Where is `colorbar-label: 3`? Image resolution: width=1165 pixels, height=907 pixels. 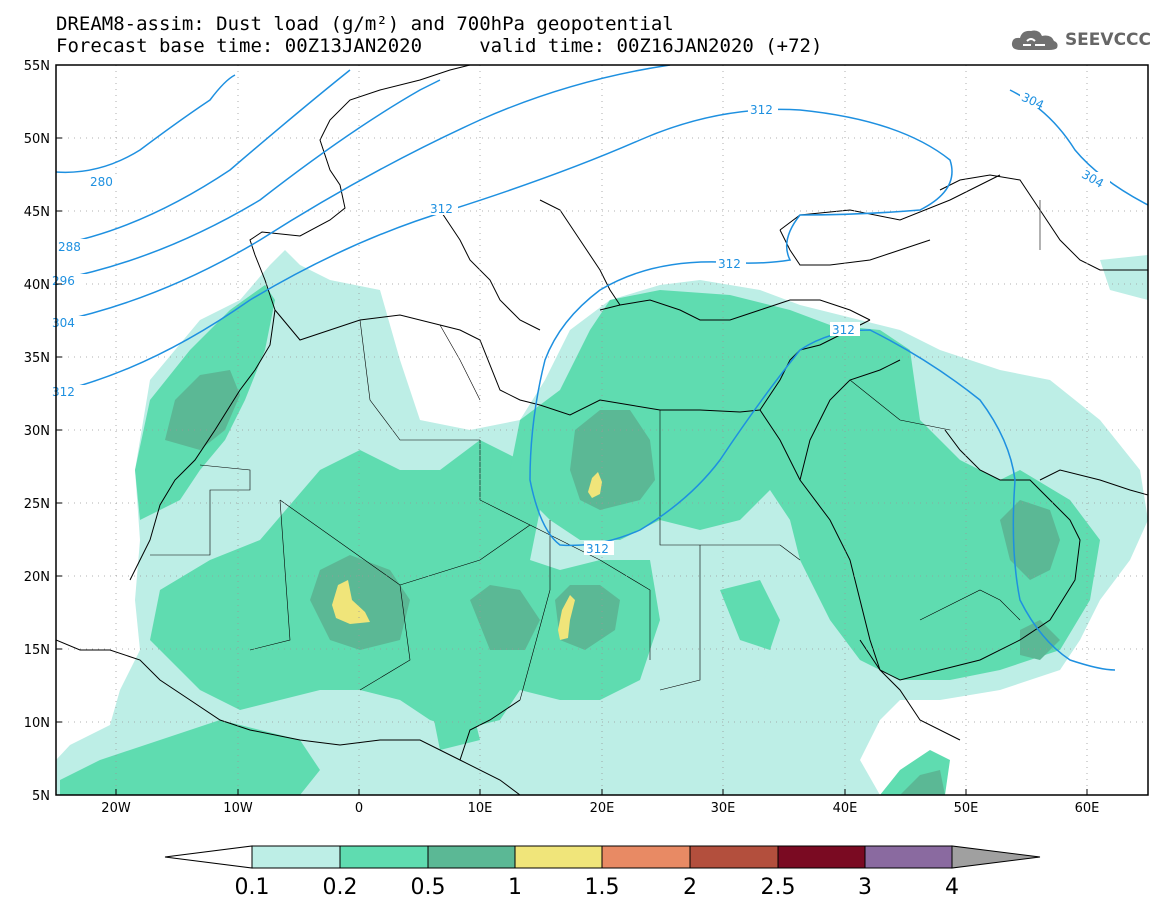 colorbar-label: 3 is located at coordinates (865, 887).